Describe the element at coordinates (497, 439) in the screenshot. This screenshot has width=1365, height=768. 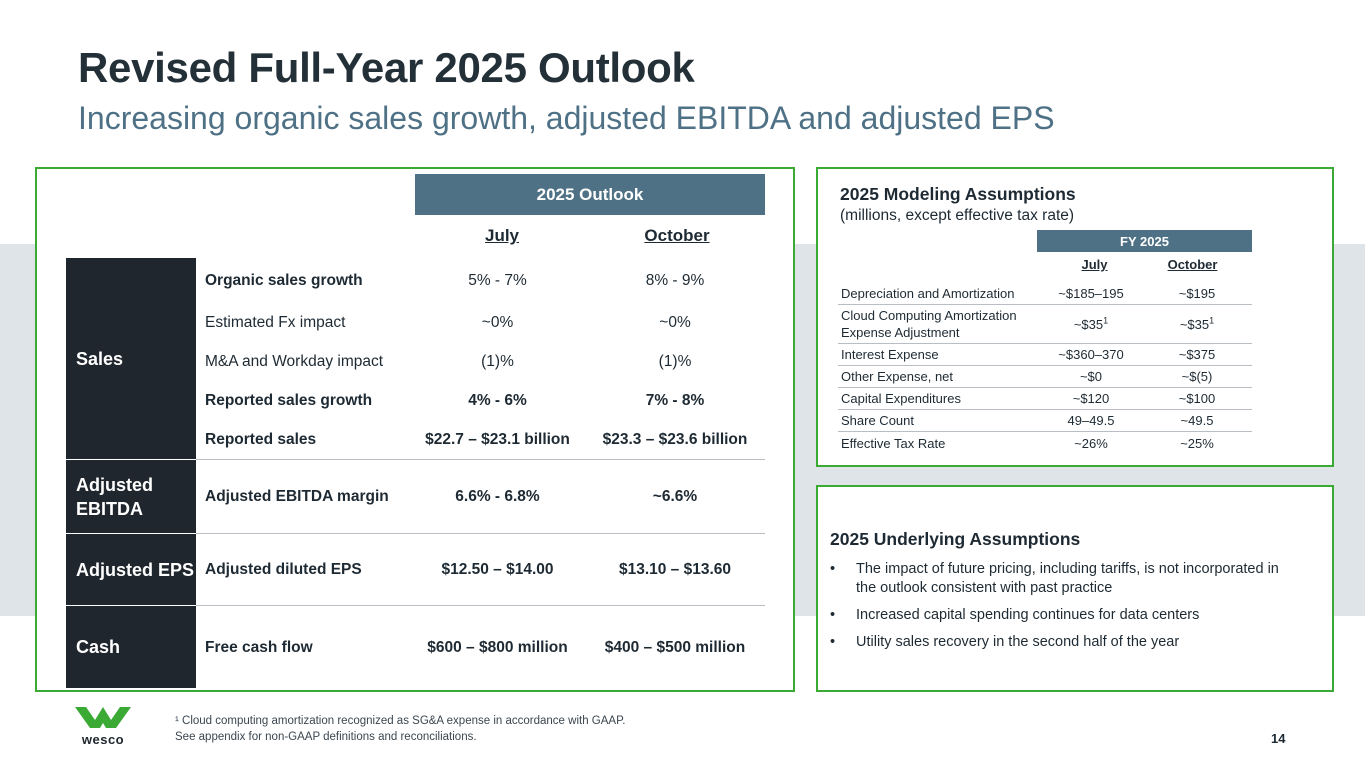
I see `row-july: $22.7 – $23.1 billion` at that location.